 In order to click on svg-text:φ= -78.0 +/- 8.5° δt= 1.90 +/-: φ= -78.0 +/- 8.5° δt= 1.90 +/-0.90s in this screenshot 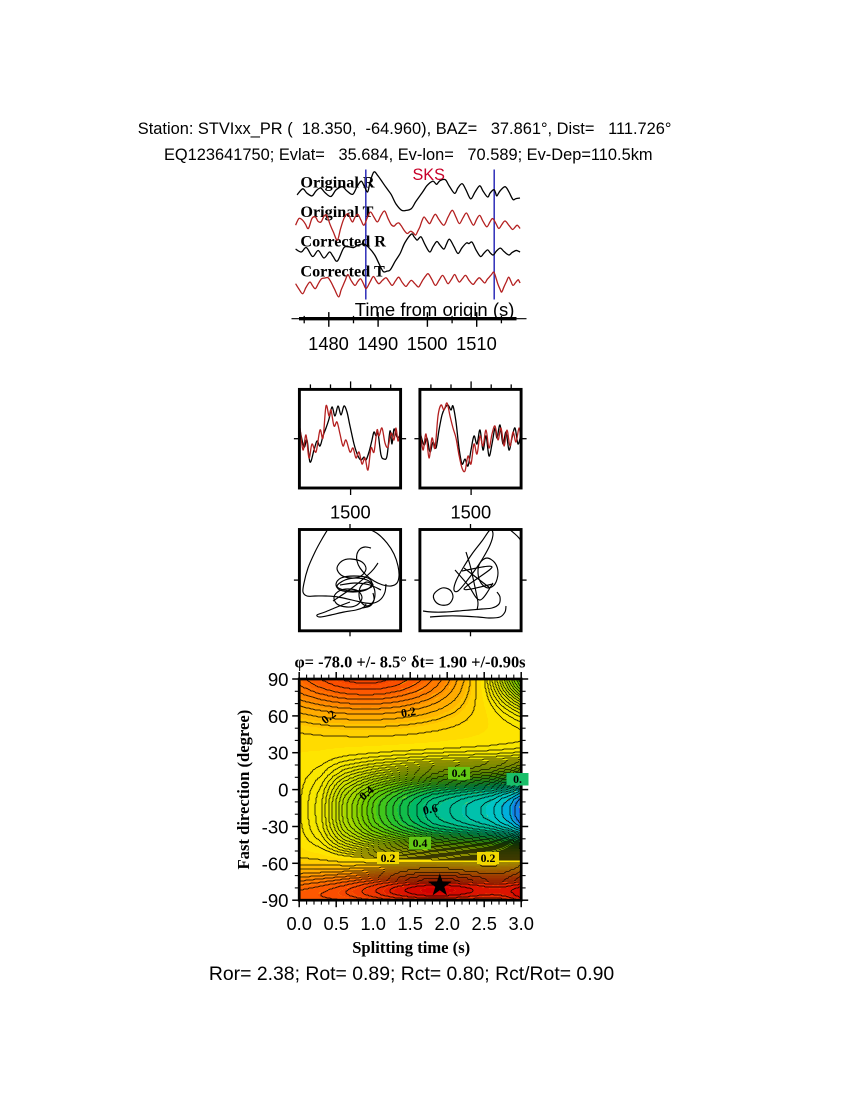, I will do `click(409, 662)`.